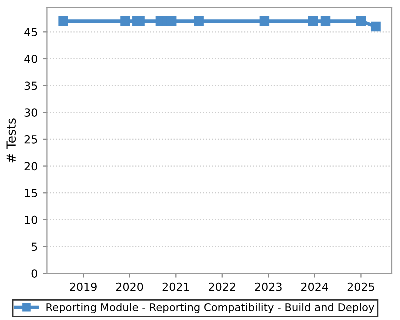  Describe the element at coordinates (11, 140) in the screenshot. I see `y-axis-title: # Tests` at that location.